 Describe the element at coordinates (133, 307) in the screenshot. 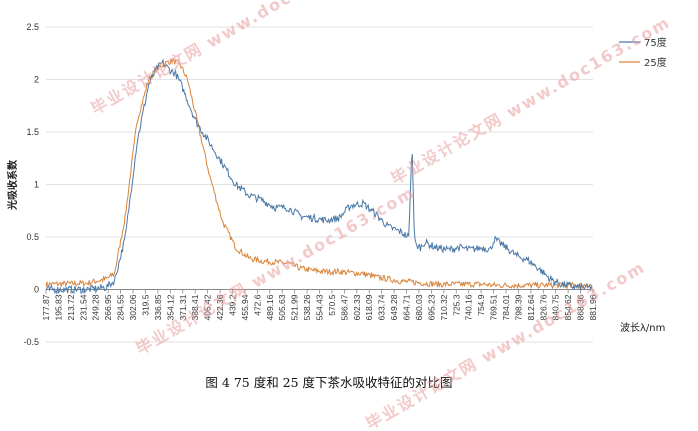

I see `x-tick-label: 302.06` at that location.